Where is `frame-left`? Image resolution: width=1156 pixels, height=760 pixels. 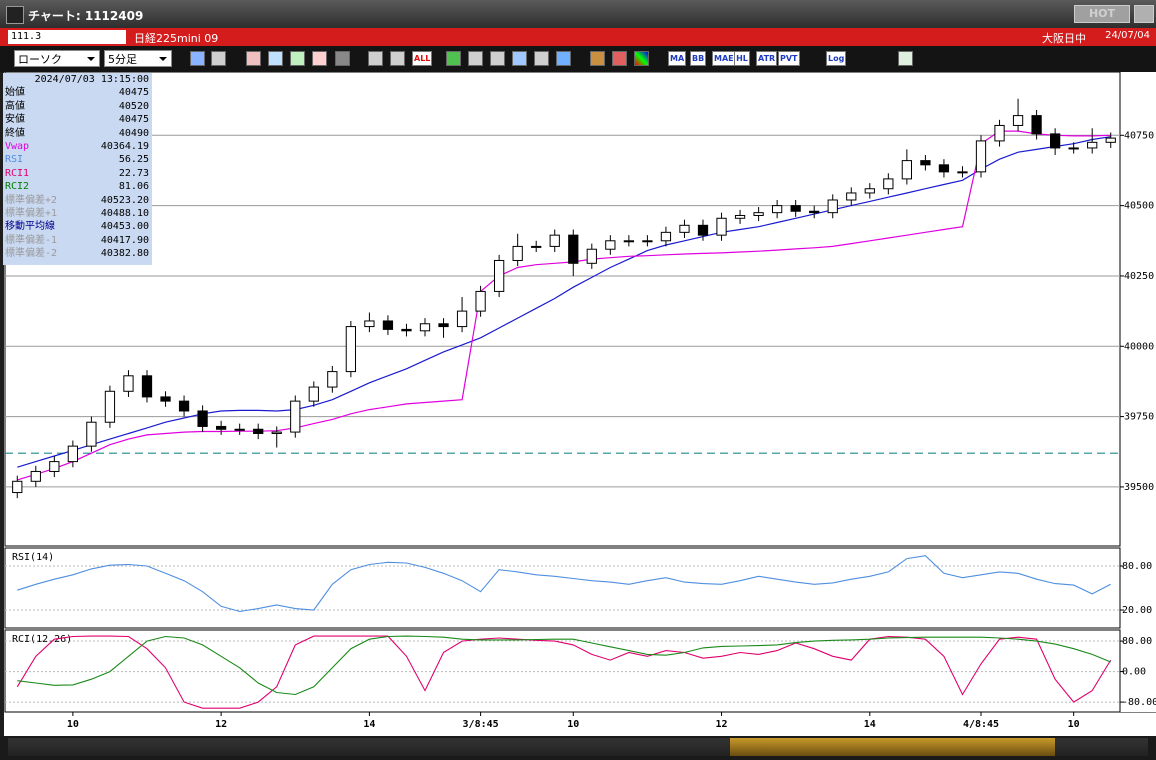 frame-left is located at coordinates (2, 404).